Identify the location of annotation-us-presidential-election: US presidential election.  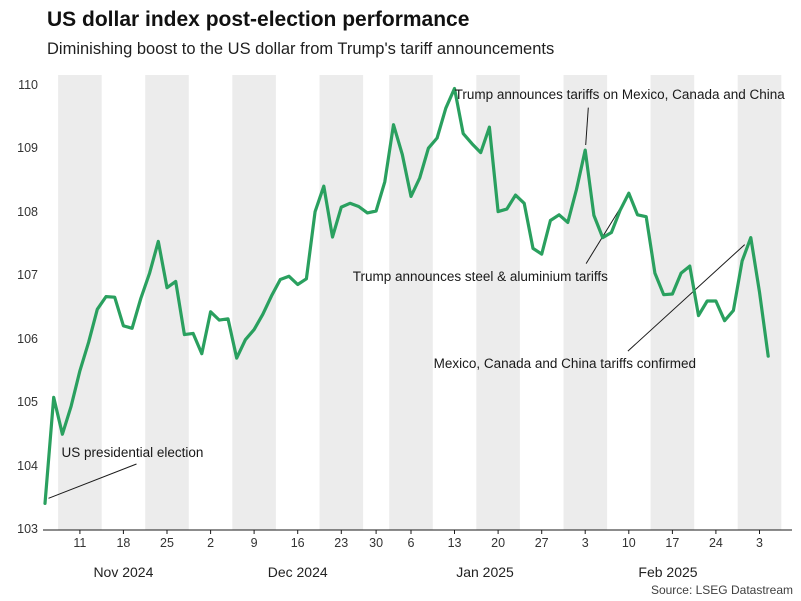
(132, 452).